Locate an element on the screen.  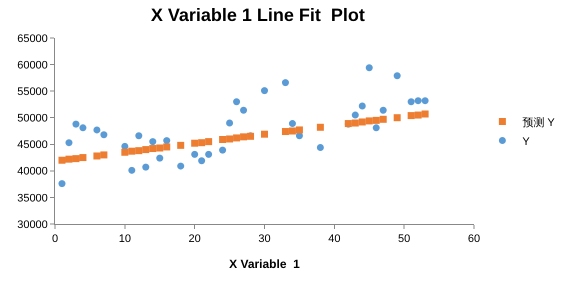
legend-label: Y is located at coordinates (526, 142).